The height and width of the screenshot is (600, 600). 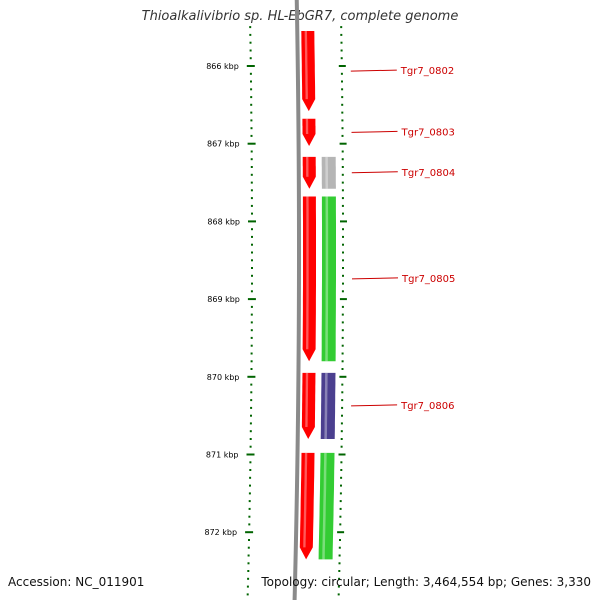 What do you see at coordinates (428, 132) in the screenshot?
I see `gene-label: Tgr7_0803` at bounding box center [428, 132].